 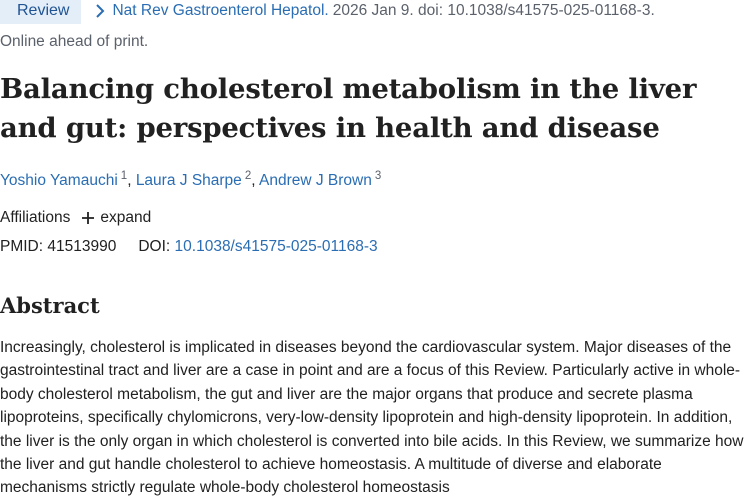 I want to click on article-type-badge: Review, so click(x=41, y=12).